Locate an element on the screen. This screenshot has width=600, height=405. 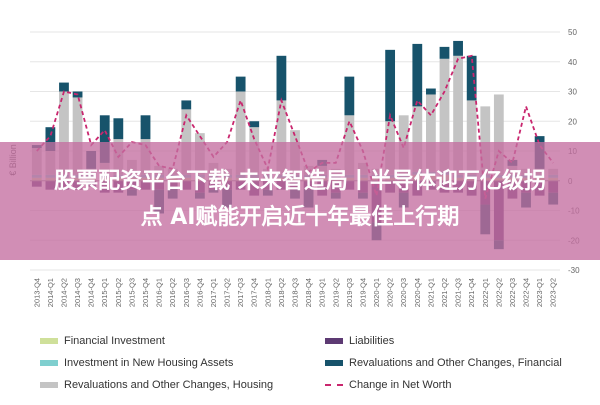
banner-line-1: 股票配资平台下载 未来智造局丨半导体迎万亿级拐 is located at coordinates (300, 181).